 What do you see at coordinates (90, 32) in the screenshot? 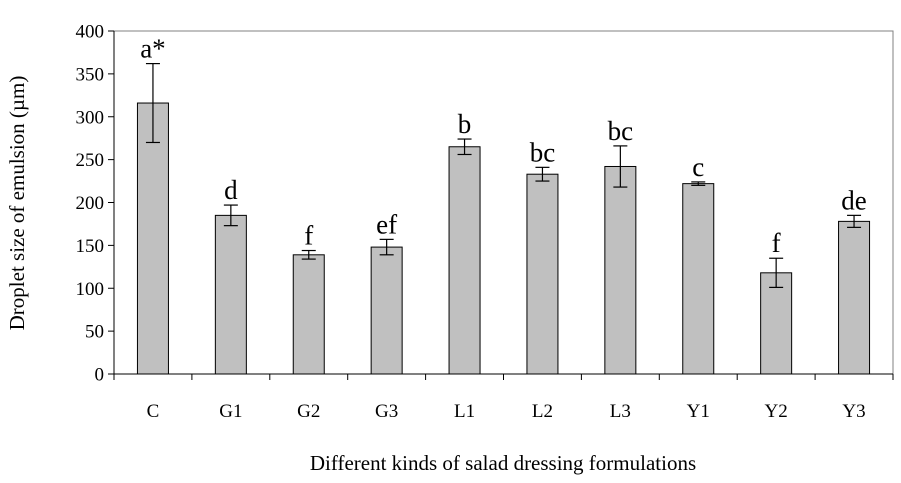
I see `y-tick-label: 400` at bounding box center [90, 32].